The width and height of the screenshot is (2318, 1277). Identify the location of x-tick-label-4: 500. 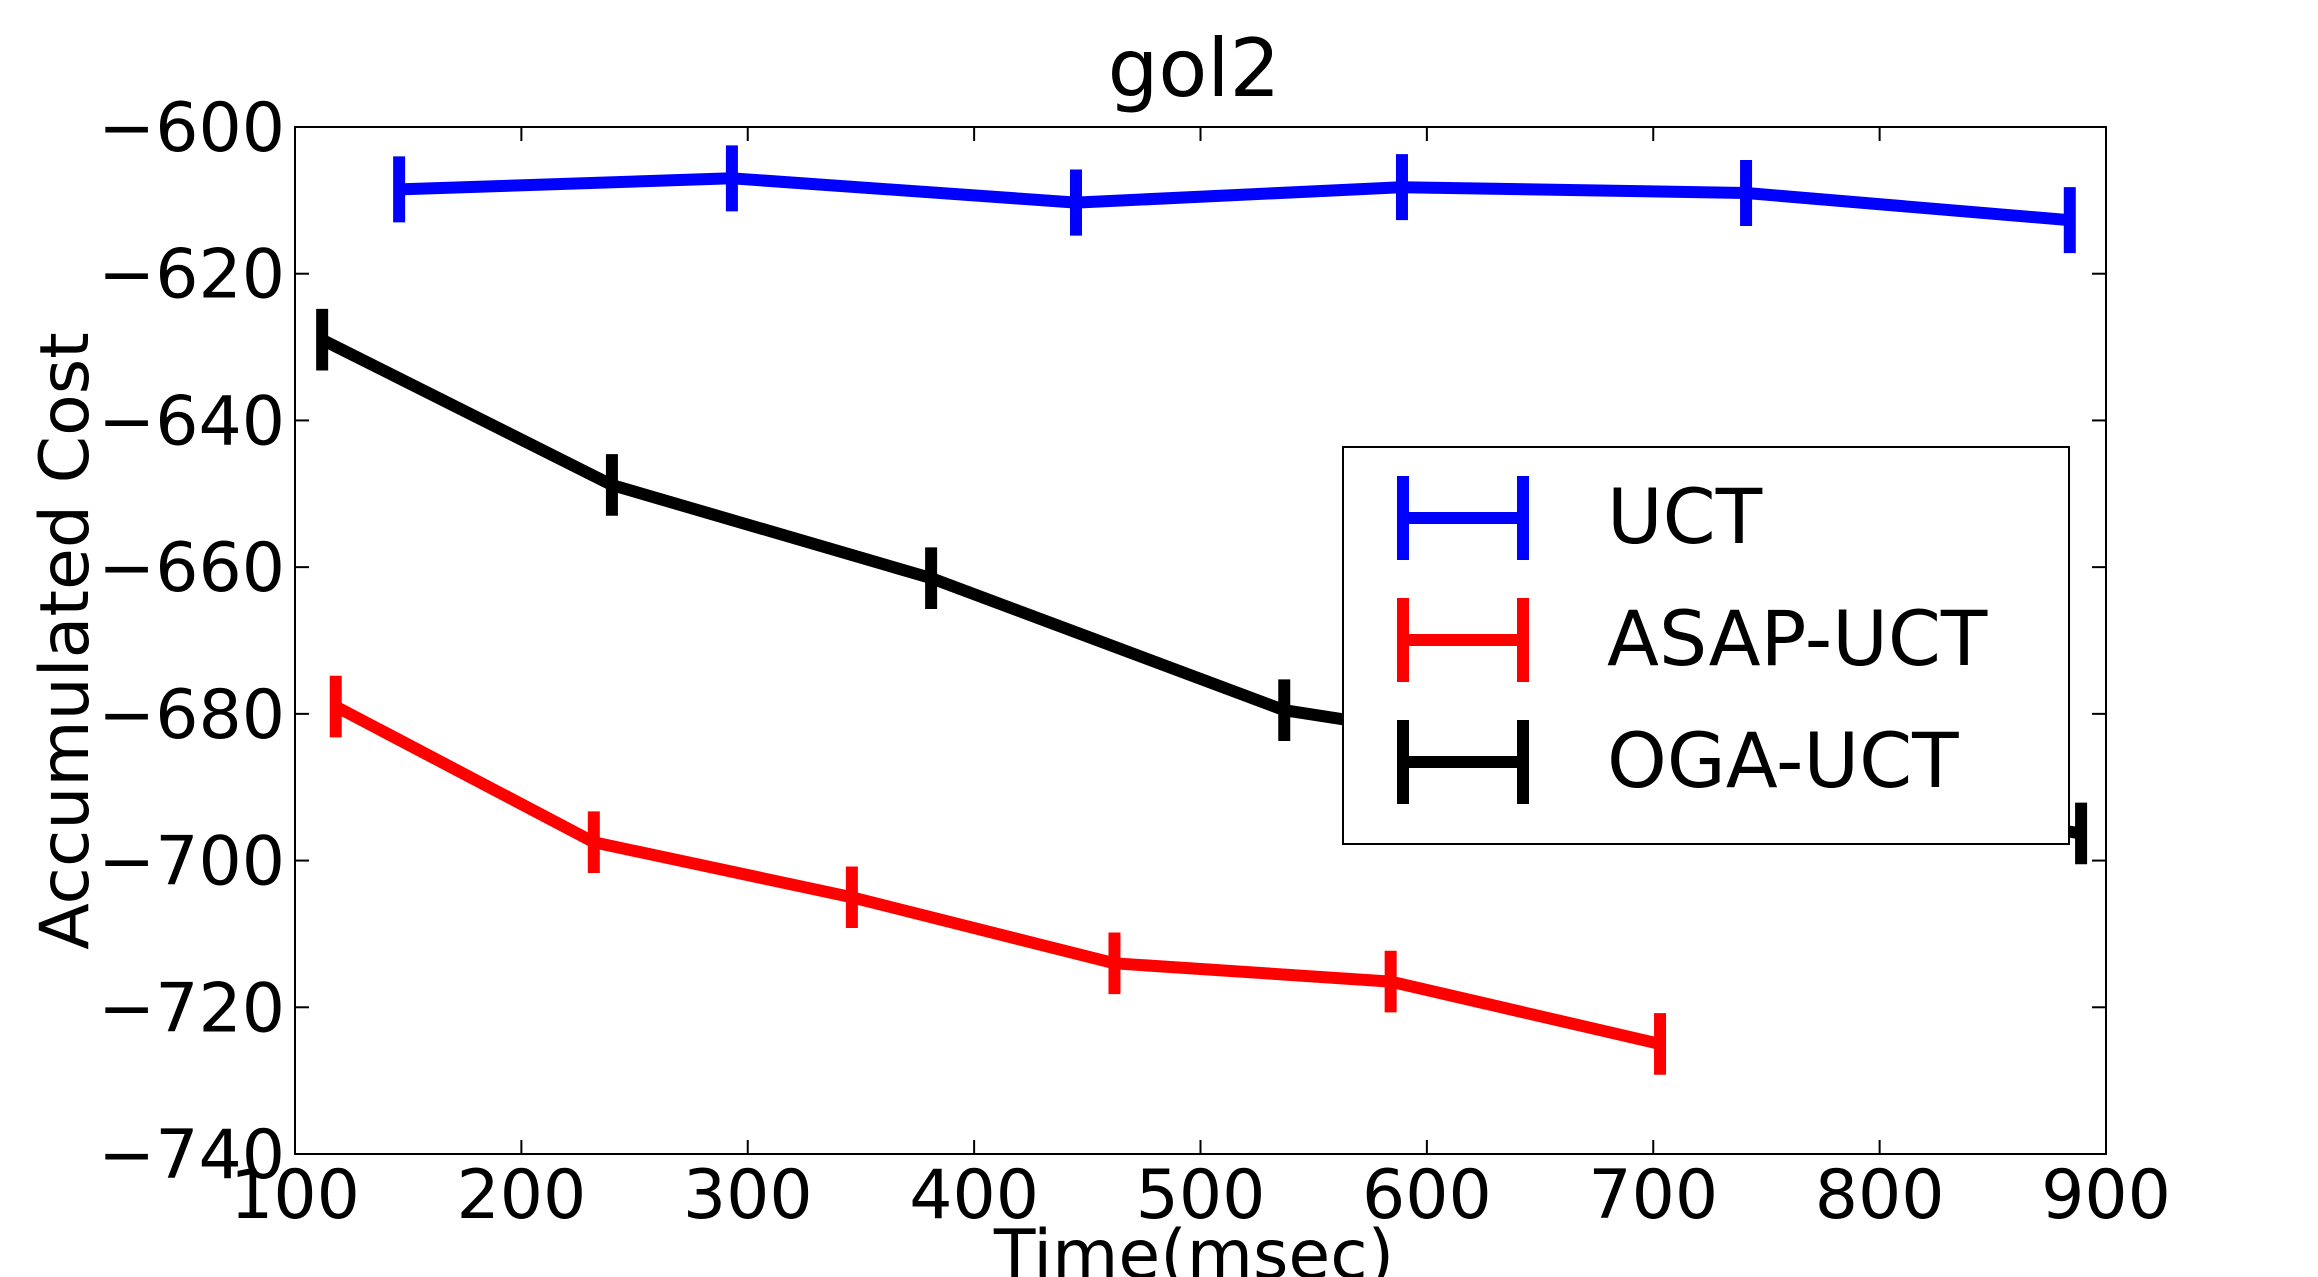
(1201, 1195).